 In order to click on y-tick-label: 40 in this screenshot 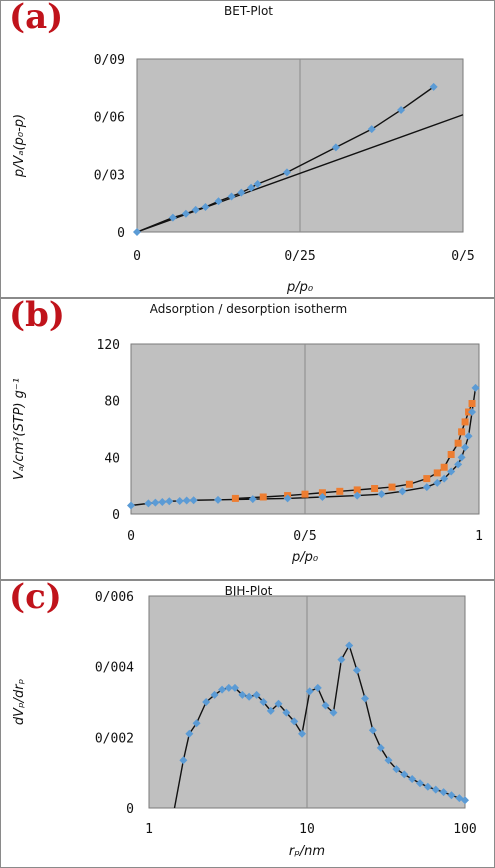, I will do `click(112, 458)`.